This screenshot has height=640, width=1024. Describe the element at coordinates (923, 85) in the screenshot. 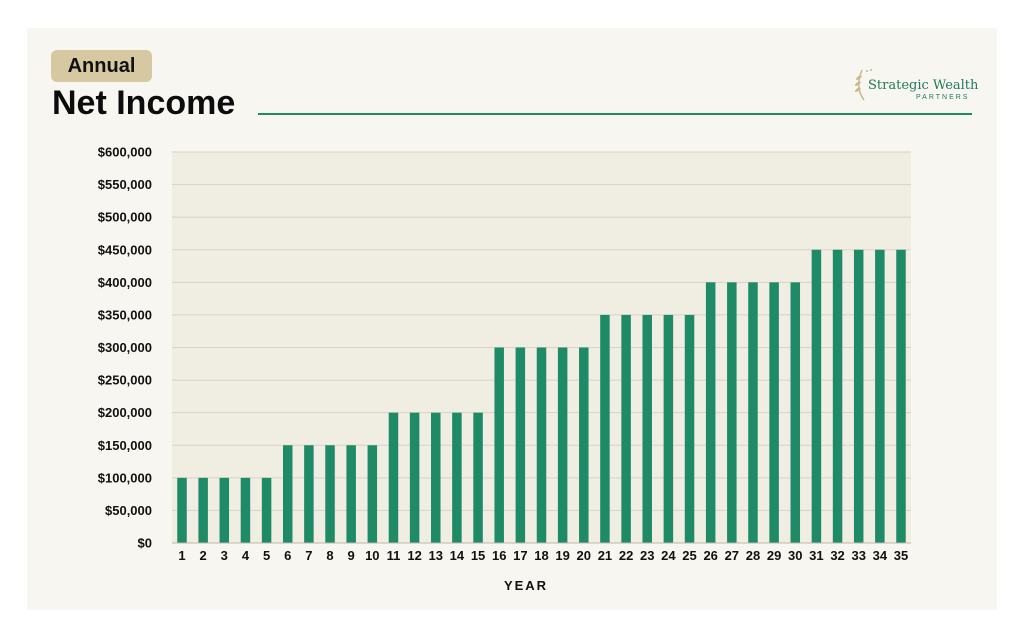

I see `logo-name: Strategic Wealth` at that location.